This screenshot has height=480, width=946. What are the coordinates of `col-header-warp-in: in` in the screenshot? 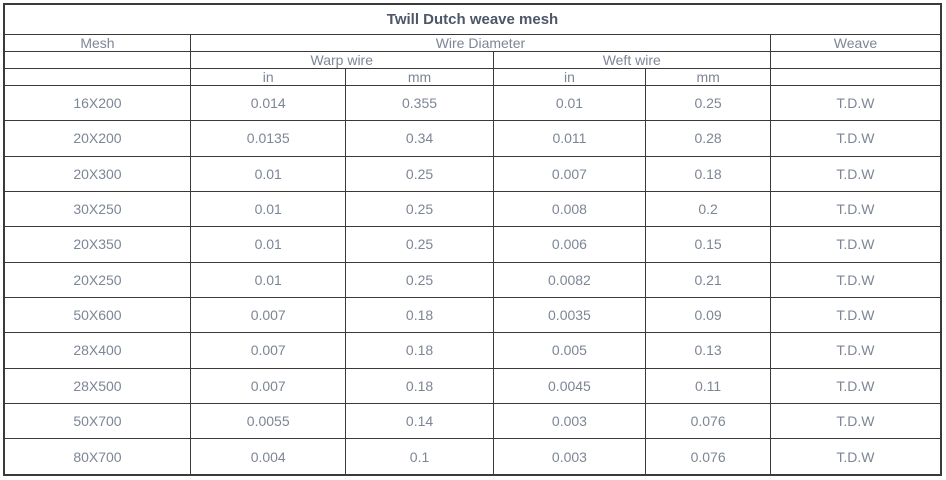 It's located at (268, 77).